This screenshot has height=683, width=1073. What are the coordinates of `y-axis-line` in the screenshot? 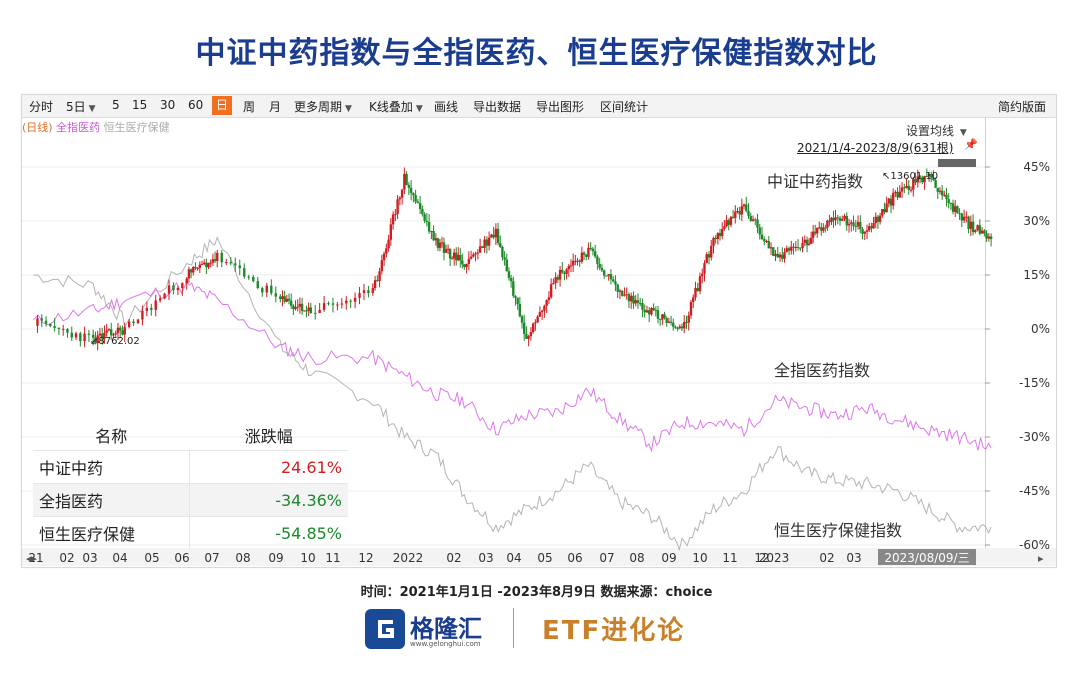 It's located at (985, 332).